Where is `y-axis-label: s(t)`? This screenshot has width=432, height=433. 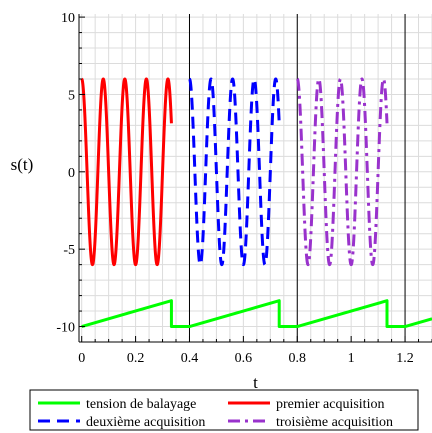 y-axis-label: s(t) is located at coordinates (22, 164).